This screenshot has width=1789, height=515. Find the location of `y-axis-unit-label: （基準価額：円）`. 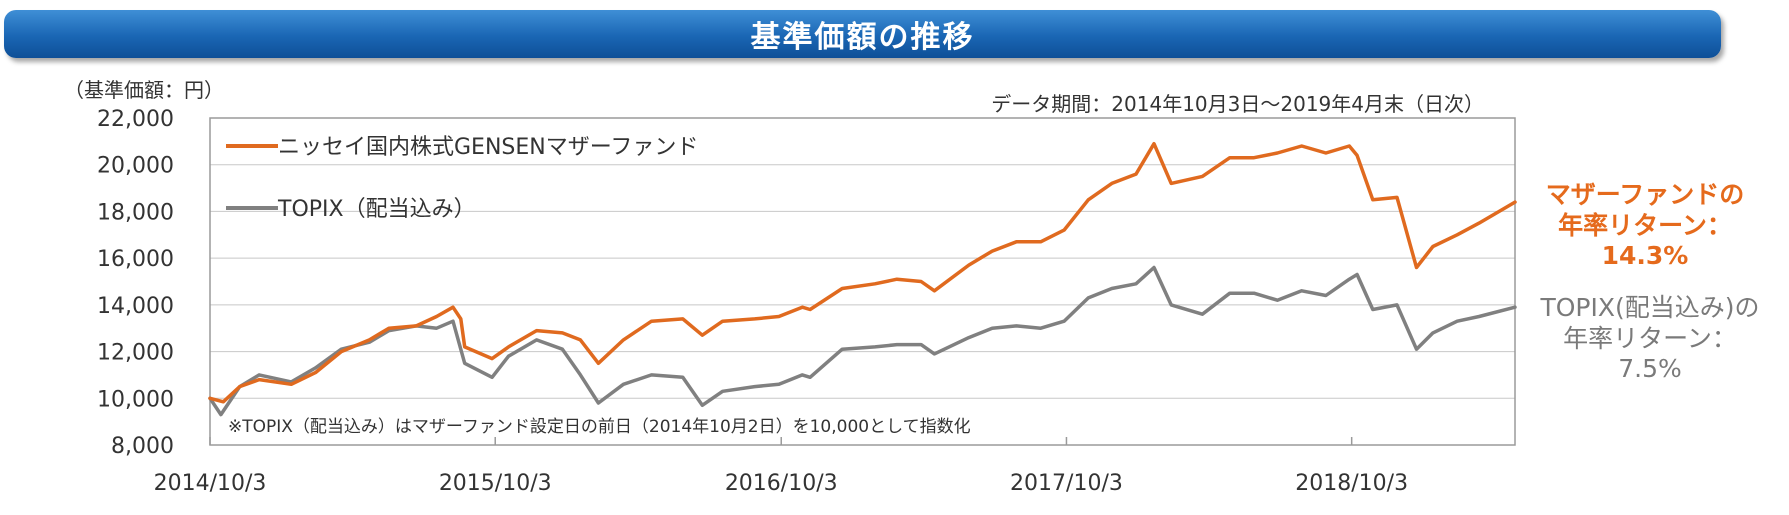

y-axis-unit-label: （基準価額：円） is located at coordinates (144, 90).